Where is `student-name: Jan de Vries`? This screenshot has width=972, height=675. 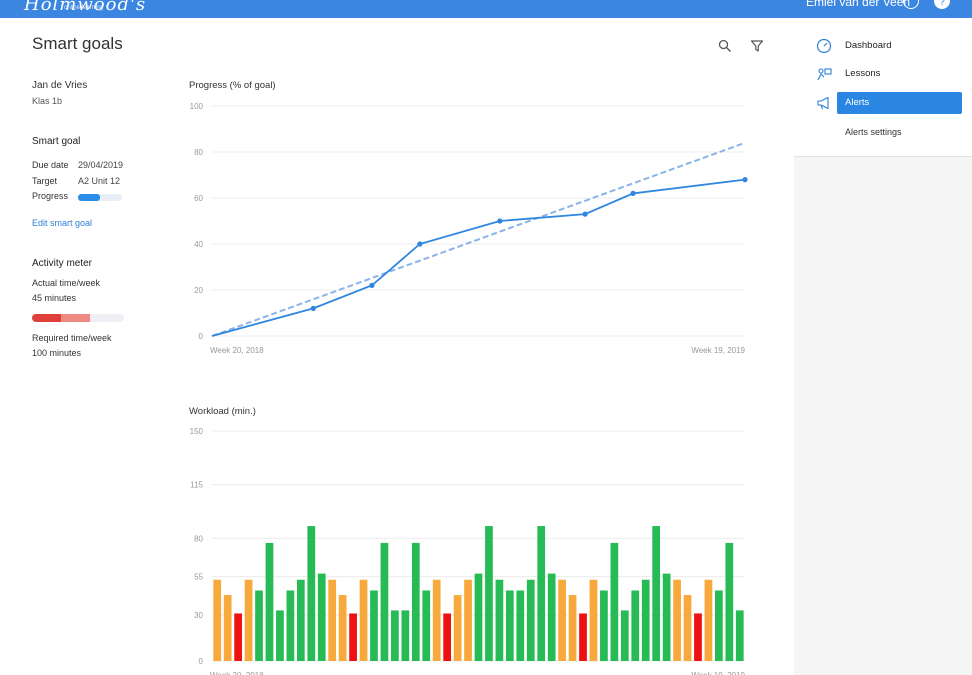
student-name: Jan de Vries is located at coordinates (60, 85).